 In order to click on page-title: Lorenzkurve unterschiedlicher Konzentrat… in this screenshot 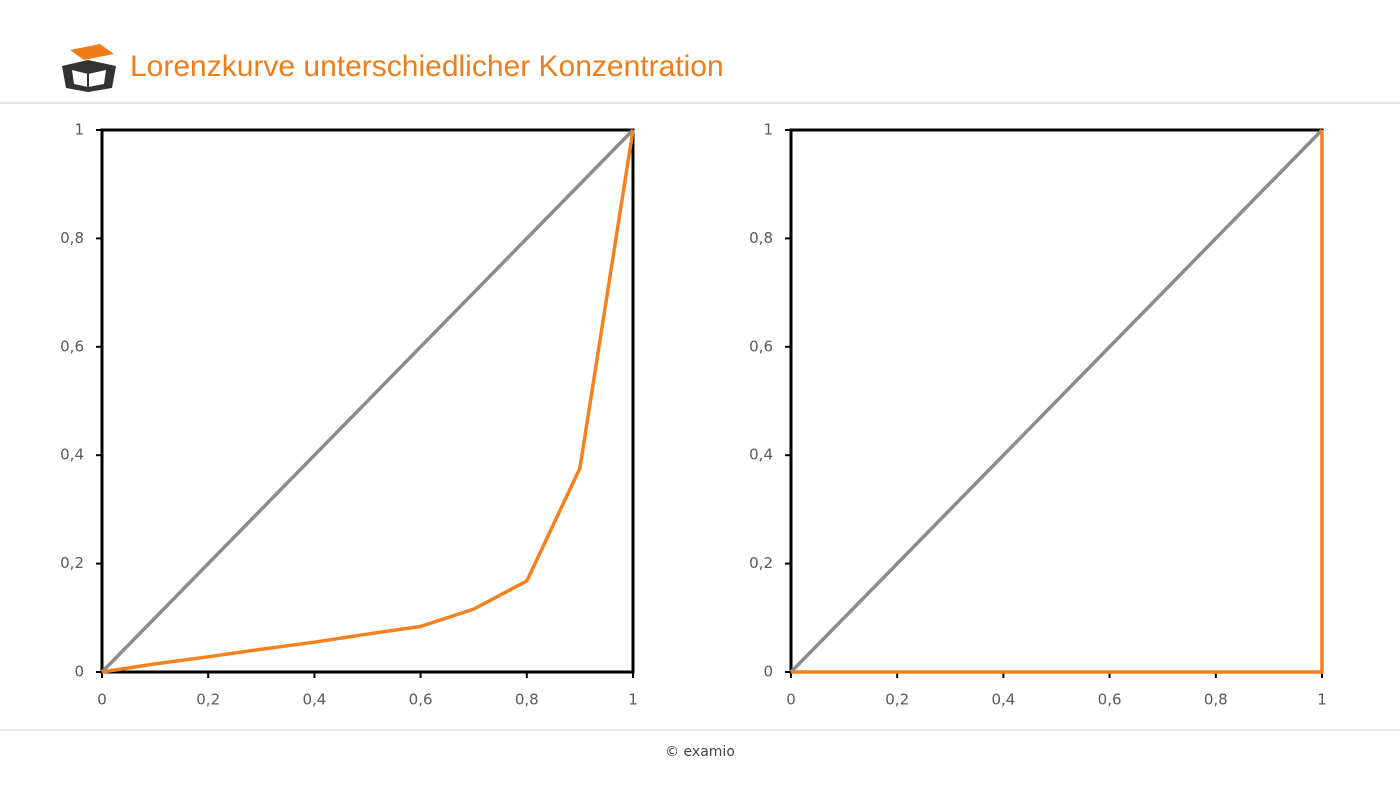, I will do `click(427, 66)`.